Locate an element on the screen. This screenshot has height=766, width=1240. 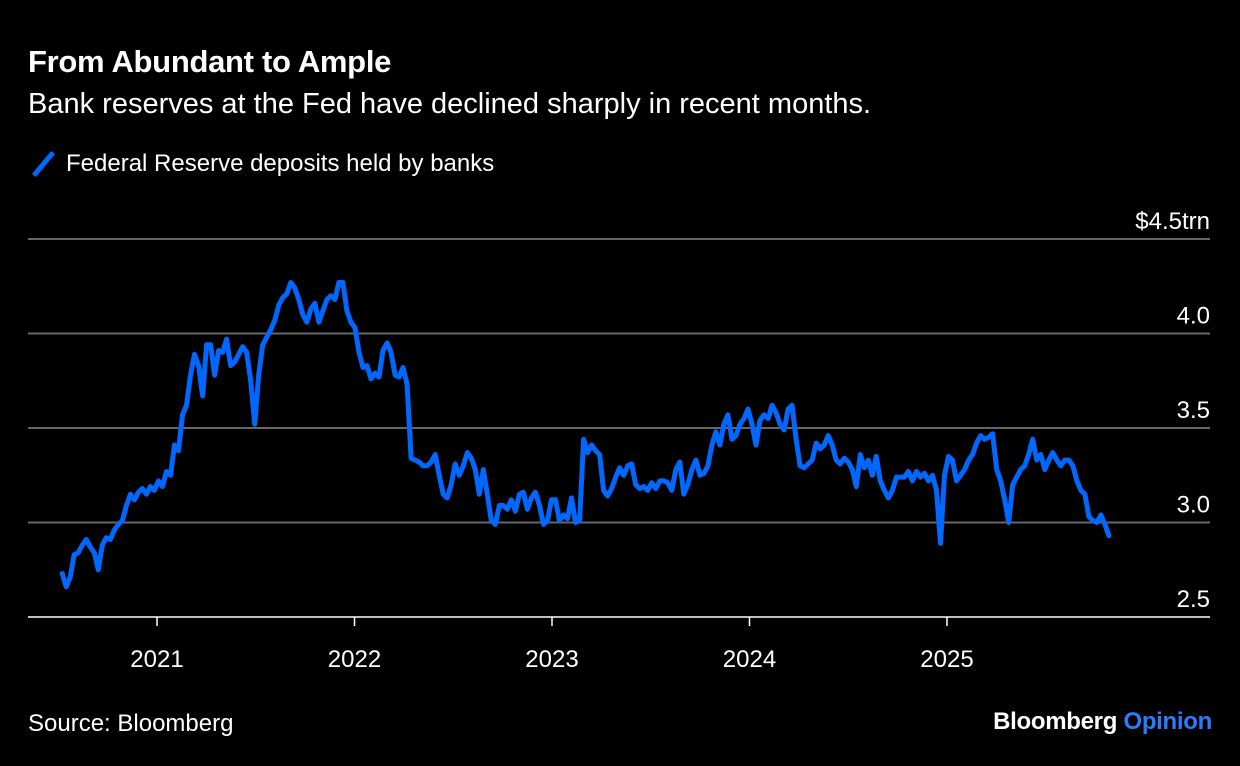
bloomberg-opinion-logo: Bloomberg Opinion is located at coordinates (1102, 722).